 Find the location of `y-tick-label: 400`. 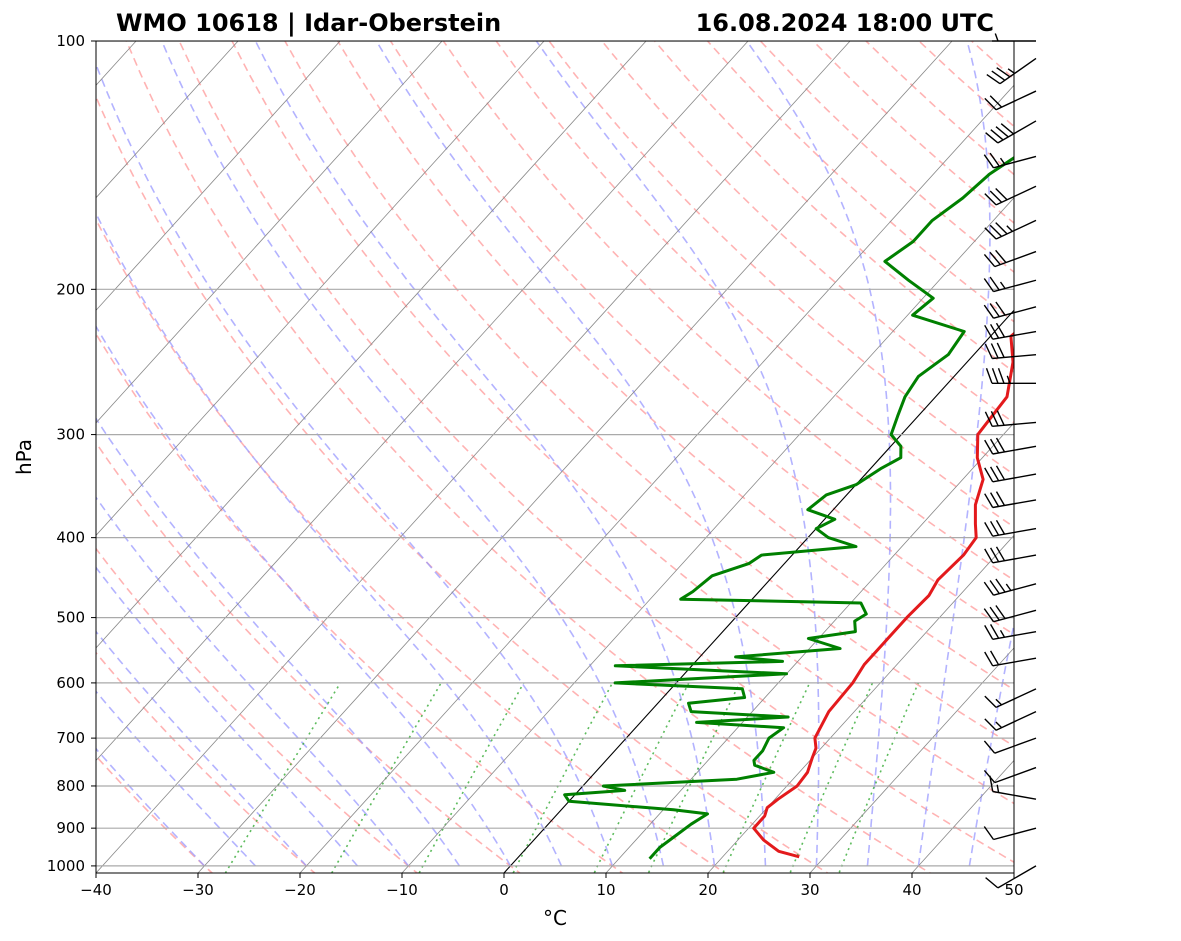

y-tick-label: 400 is located at coordinates (70, 538).